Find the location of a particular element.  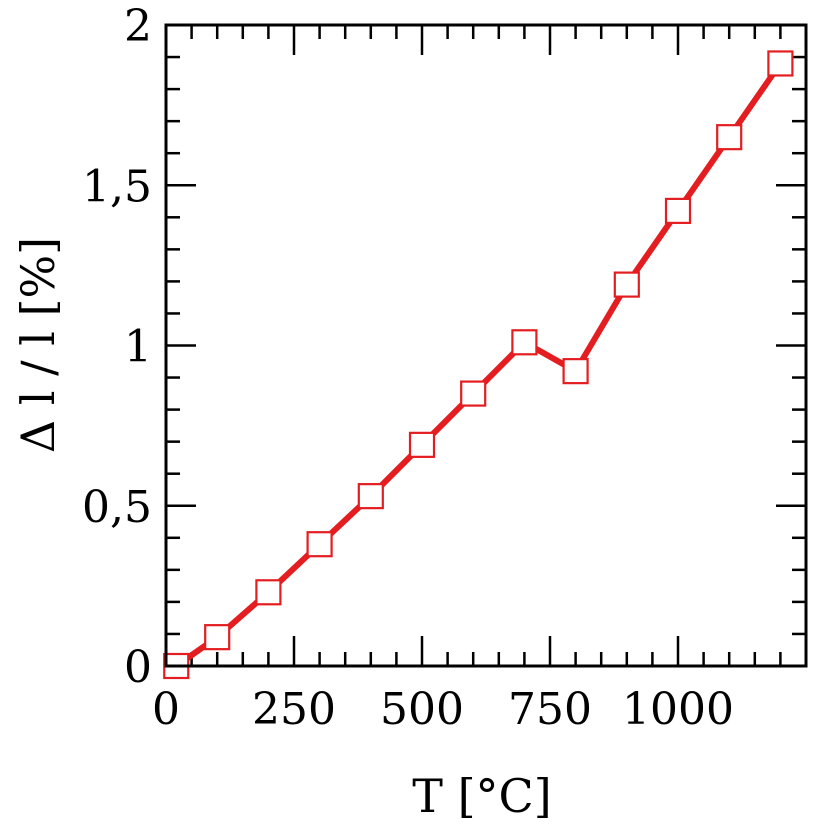

y-tick-label: 0,5 is located at coordinates (117, 507).